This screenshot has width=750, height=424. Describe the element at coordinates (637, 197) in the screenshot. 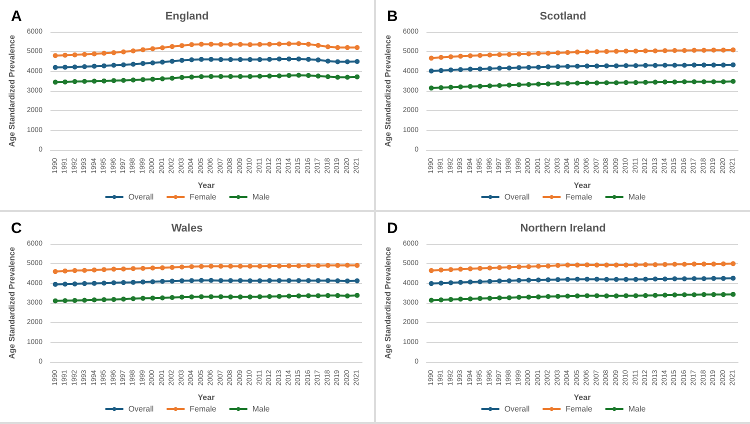

I see `legend-label: Male` at that location.